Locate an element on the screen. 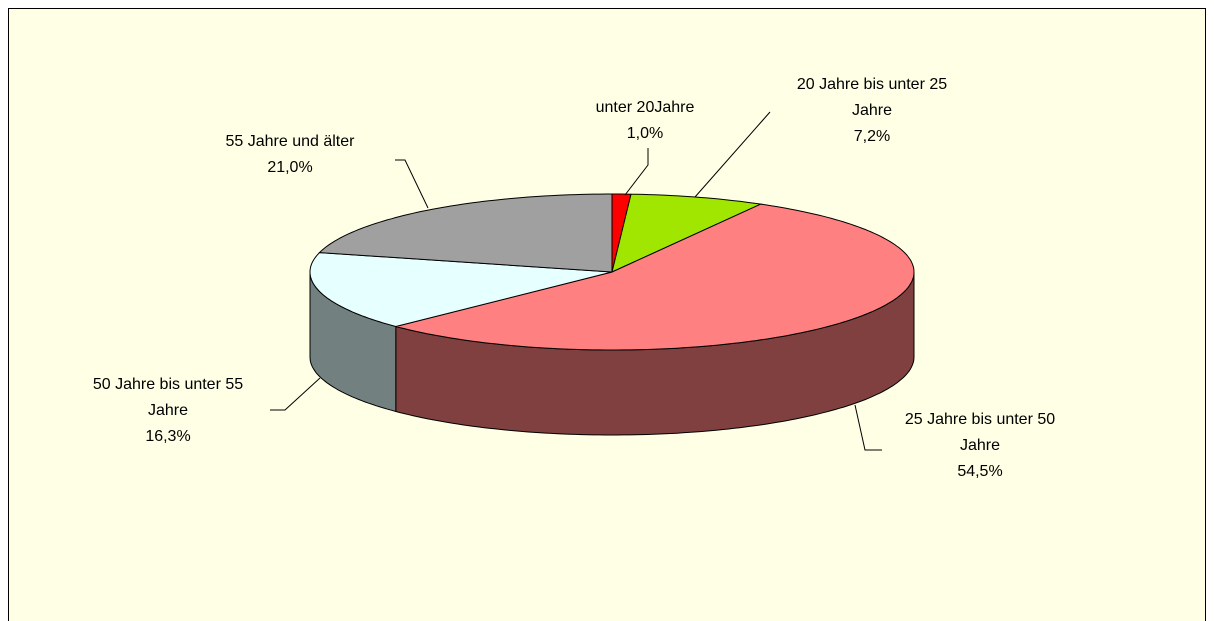  label-category: 55 Jahre und älter is located at coordinates (290, 141).